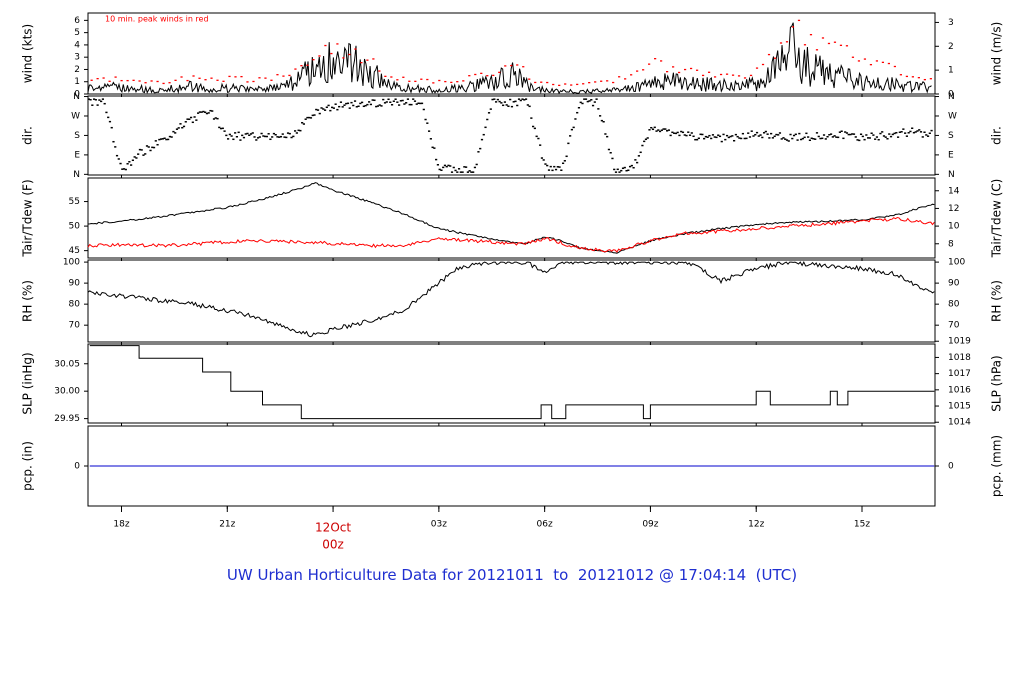  What do you see at coordinates (77, 136) in the screenshot?
I see `y-tick-label: S` at bounding box center [77, 136].